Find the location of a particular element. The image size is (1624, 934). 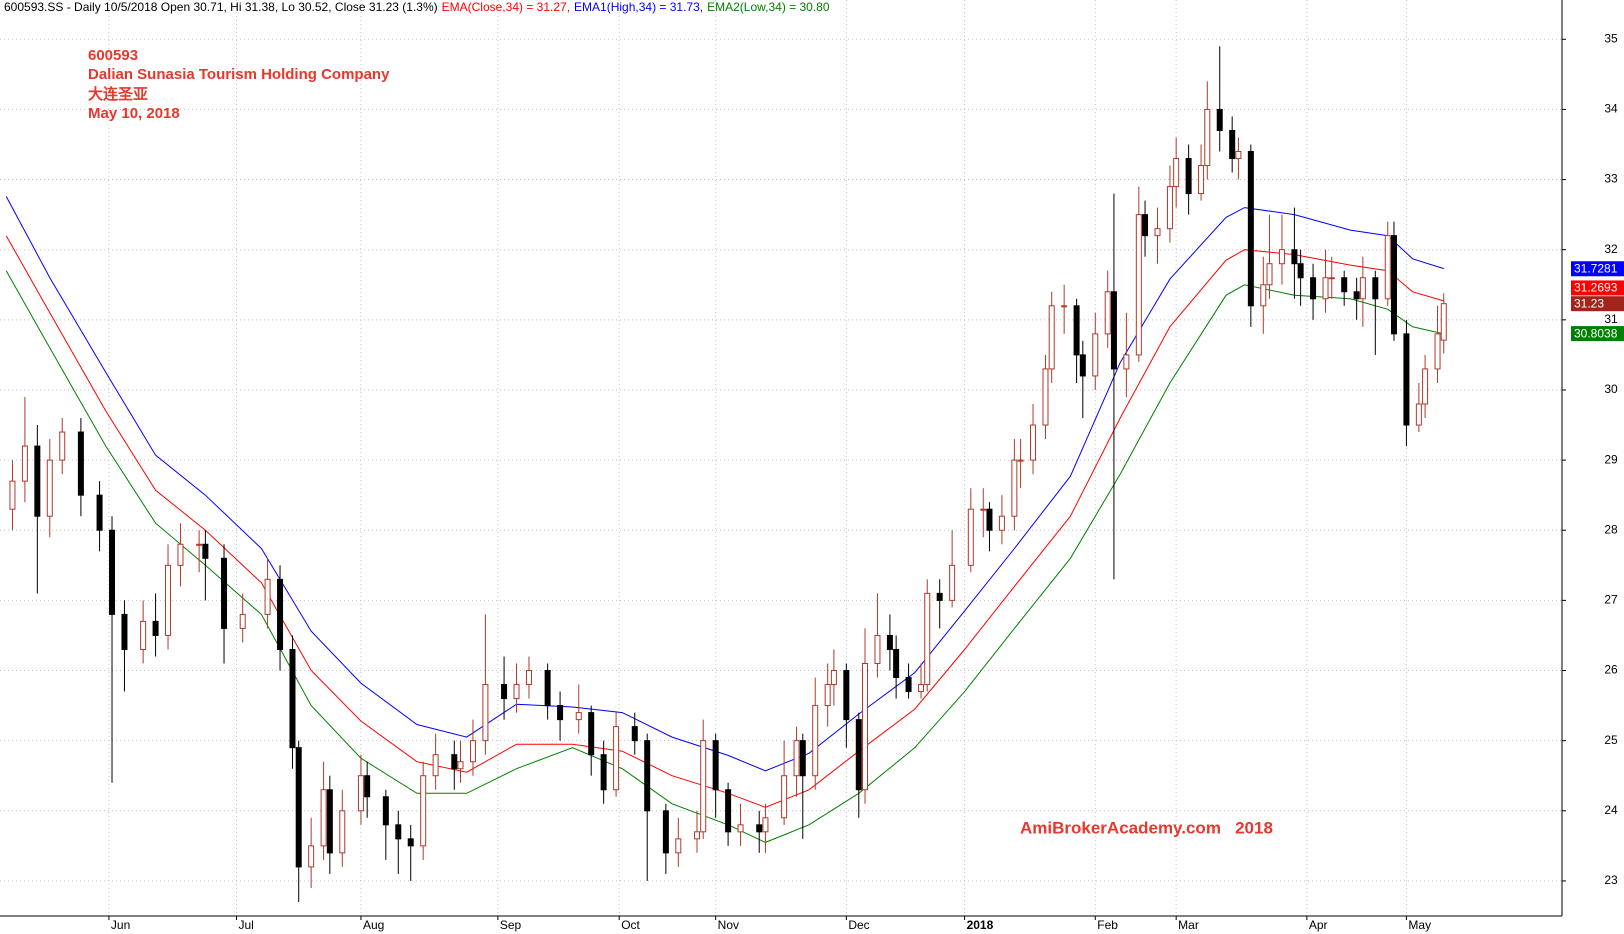

y-tick-label: 30 is located at coordinates (1611, 389).